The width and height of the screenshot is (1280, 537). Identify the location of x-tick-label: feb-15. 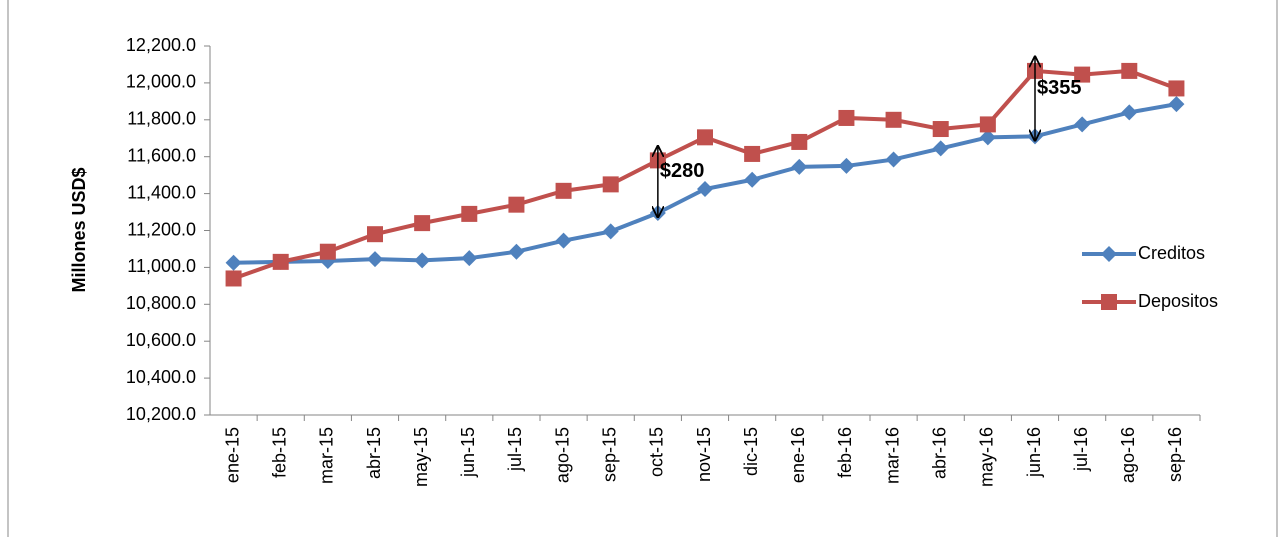
(279, 452).